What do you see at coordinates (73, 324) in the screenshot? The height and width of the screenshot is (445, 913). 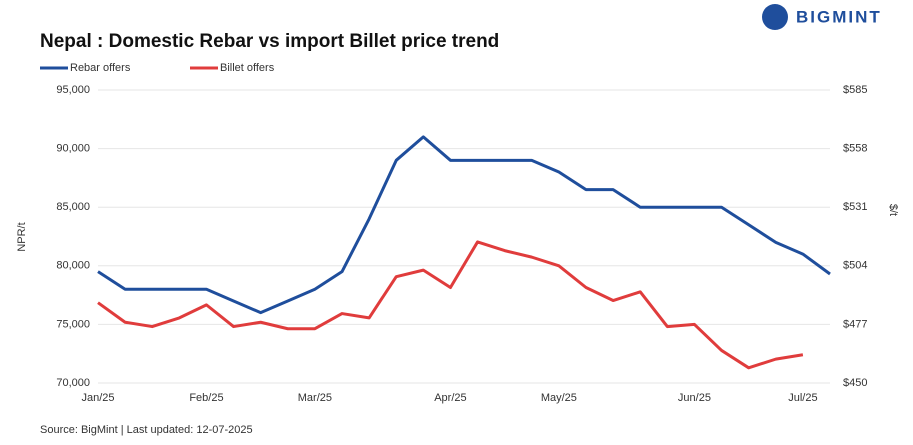 I see `y-tick-label: 75,000` at bounding box center [73, 324].